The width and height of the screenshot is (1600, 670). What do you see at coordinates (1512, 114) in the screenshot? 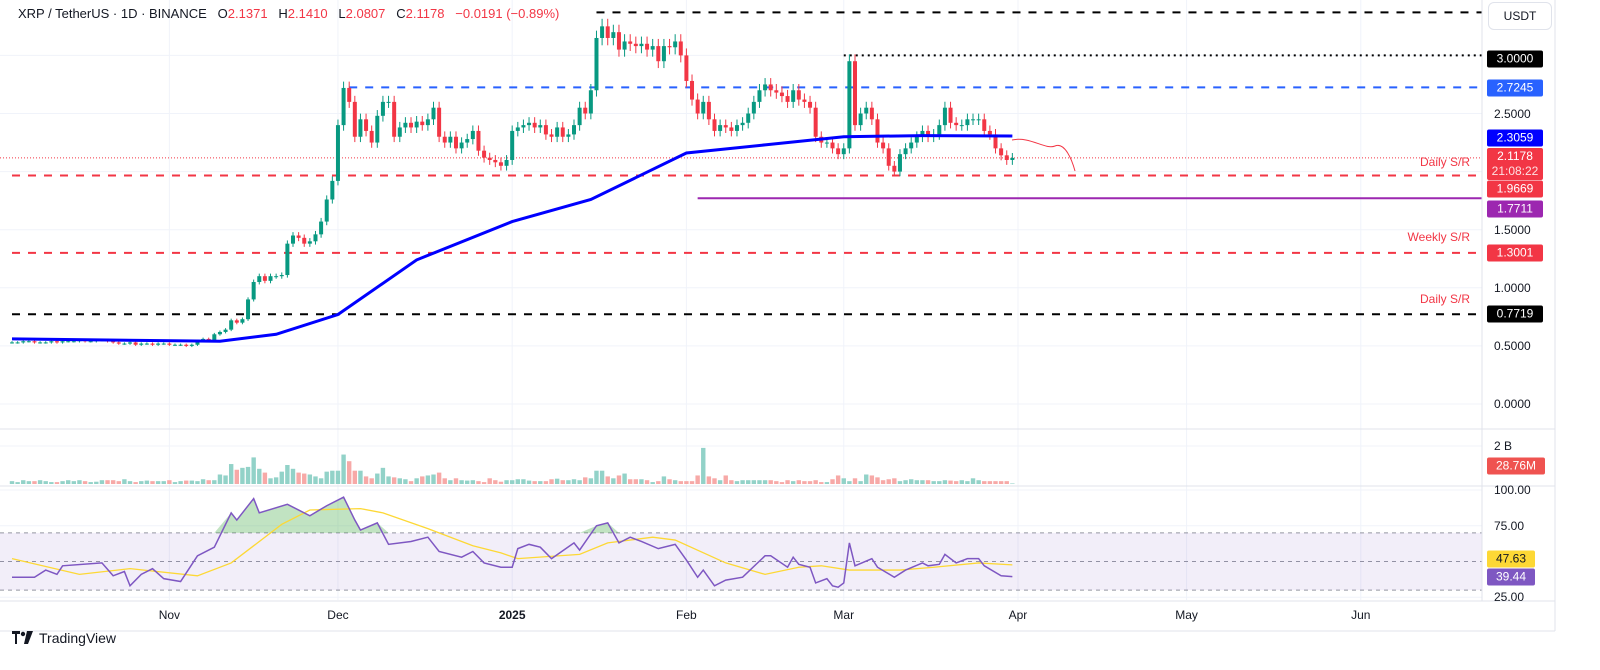
I see `price-tick: 2.5000` at bounding box center [1512, 114].